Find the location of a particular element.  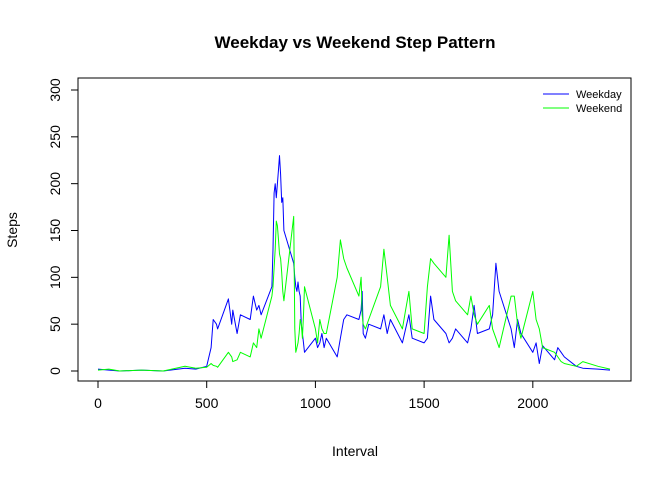

y-axis-label: Steps is located at coordinates (12, 230).